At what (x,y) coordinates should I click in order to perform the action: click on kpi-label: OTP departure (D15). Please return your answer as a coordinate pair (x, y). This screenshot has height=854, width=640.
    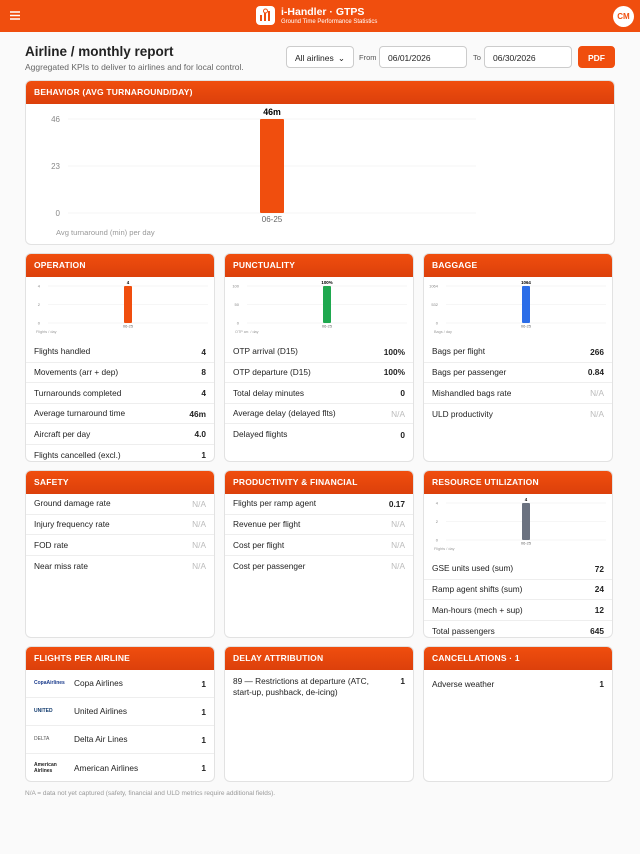
    Looking at the image, I should click on (272, 372).